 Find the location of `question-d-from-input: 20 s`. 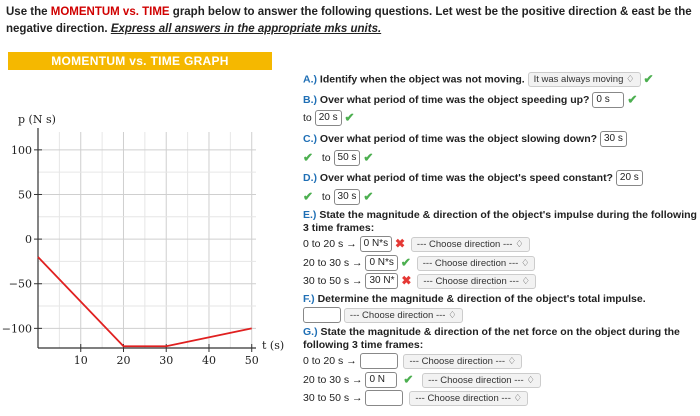

question-d-from-input: 20 s is located at coordinates (629, 178).